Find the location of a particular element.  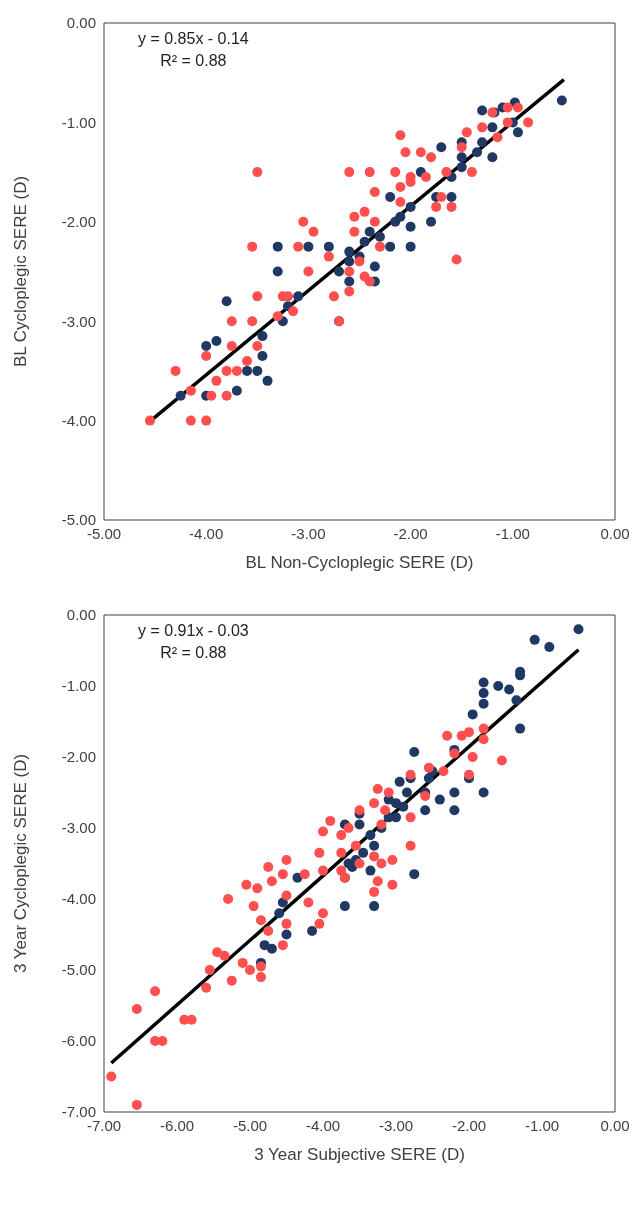

y-axis-title: BL Cycloplegic SERE (D) is located at coordinates (21, 271).